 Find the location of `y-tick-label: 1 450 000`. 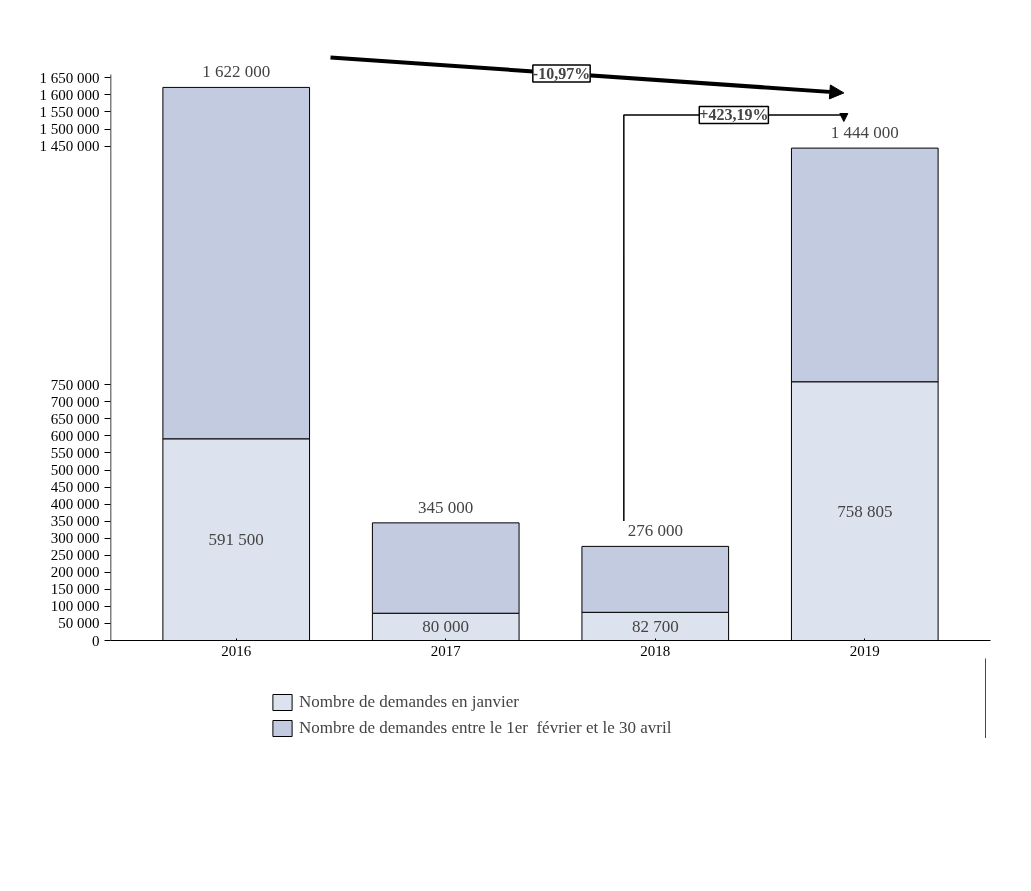

y-tick-label: 1 450 000 is located at coordinates (69, 146).